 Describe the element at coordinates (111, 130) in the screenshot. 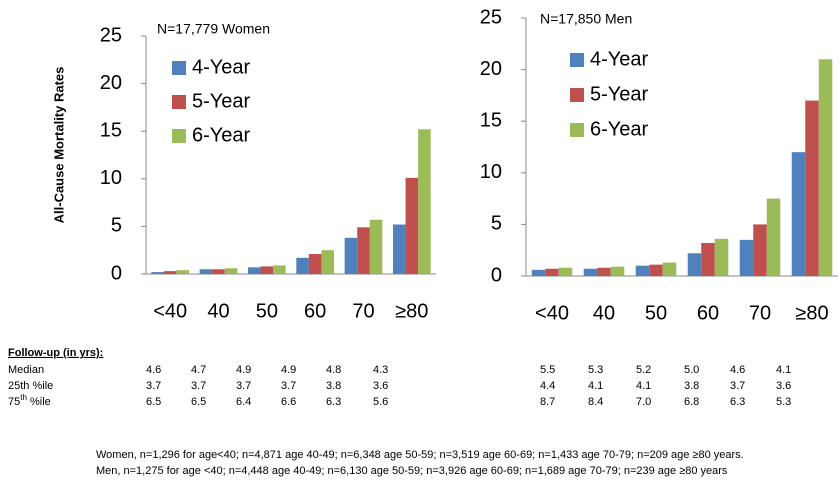

I see `y-tick-label: 15` at that location.